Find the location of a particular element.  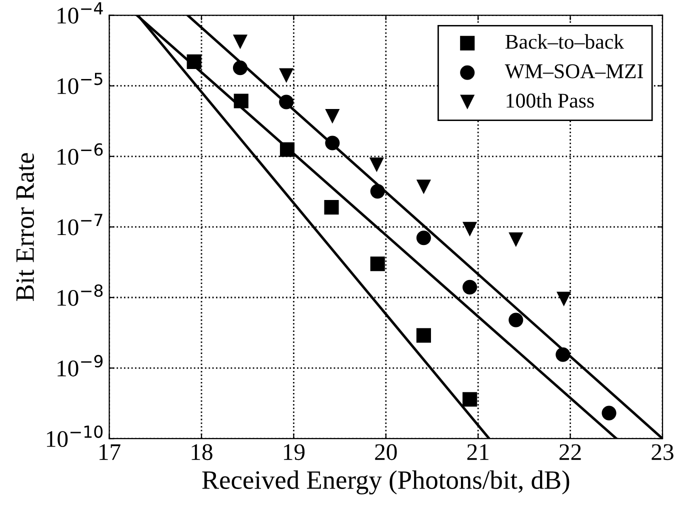

y-axis-title: Bit Error Rate is located at coordinates (25, 227).